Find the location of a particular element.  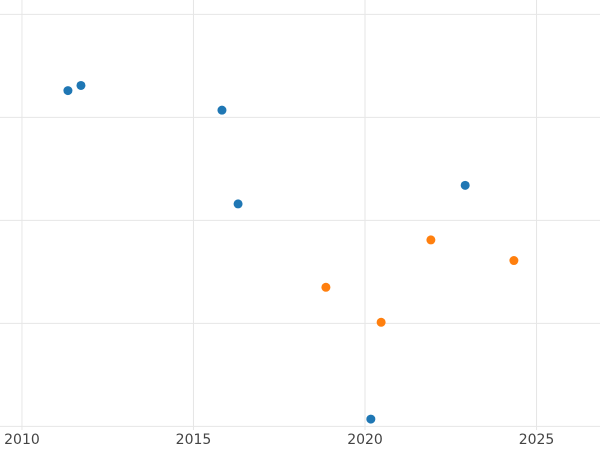

x-tick-label: 2020 is located at coordinates (365, 440).